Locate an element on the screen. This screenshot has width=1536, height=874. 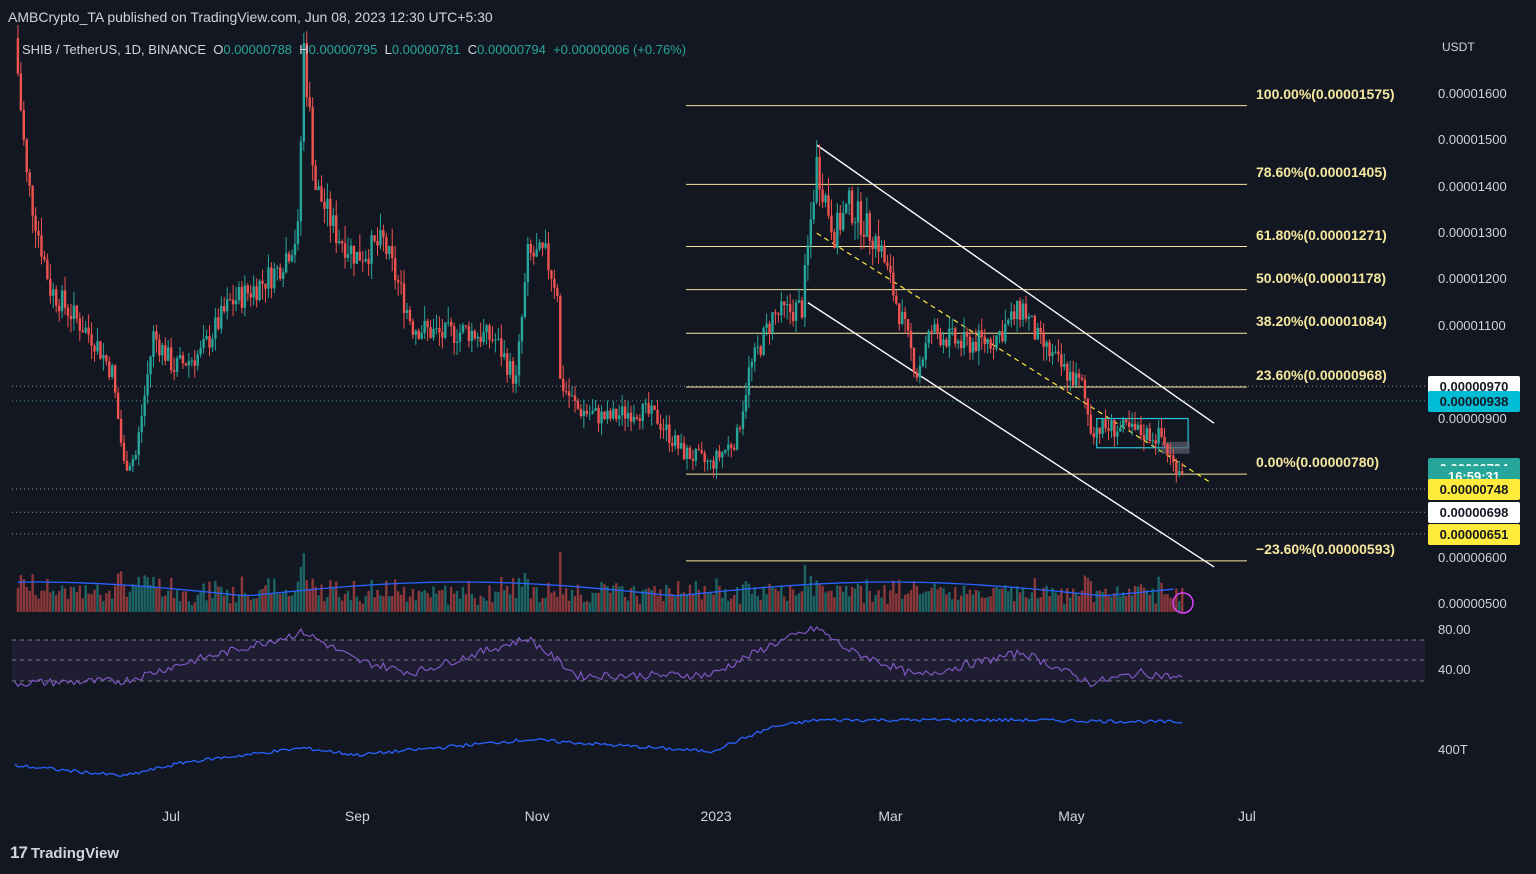
channel-lower-line is located at coordinates (1011, 435).